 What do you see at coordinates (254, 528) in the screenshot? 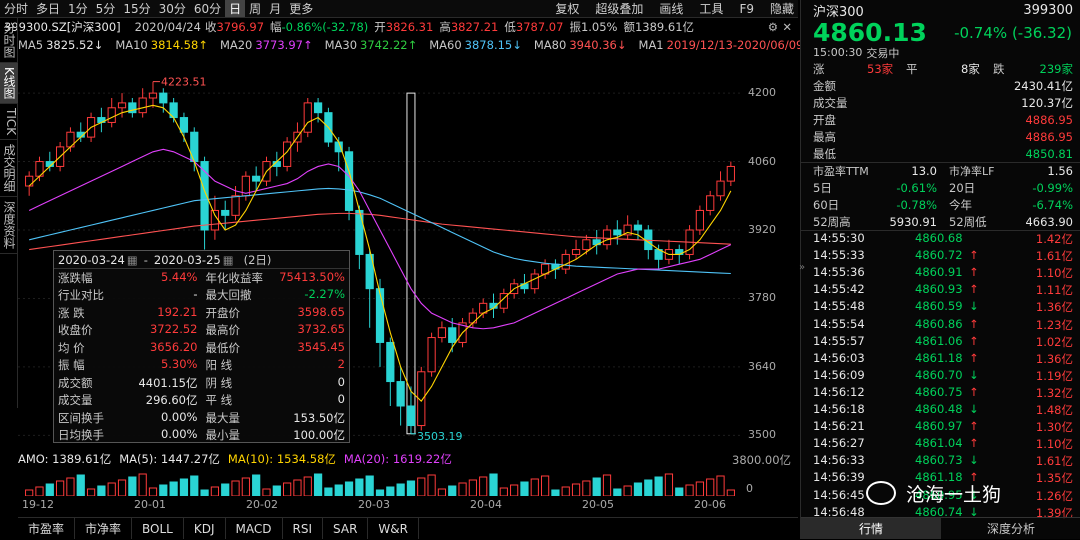
I see `indicator-tab-4: MACD` at bounding box center [254, 528].